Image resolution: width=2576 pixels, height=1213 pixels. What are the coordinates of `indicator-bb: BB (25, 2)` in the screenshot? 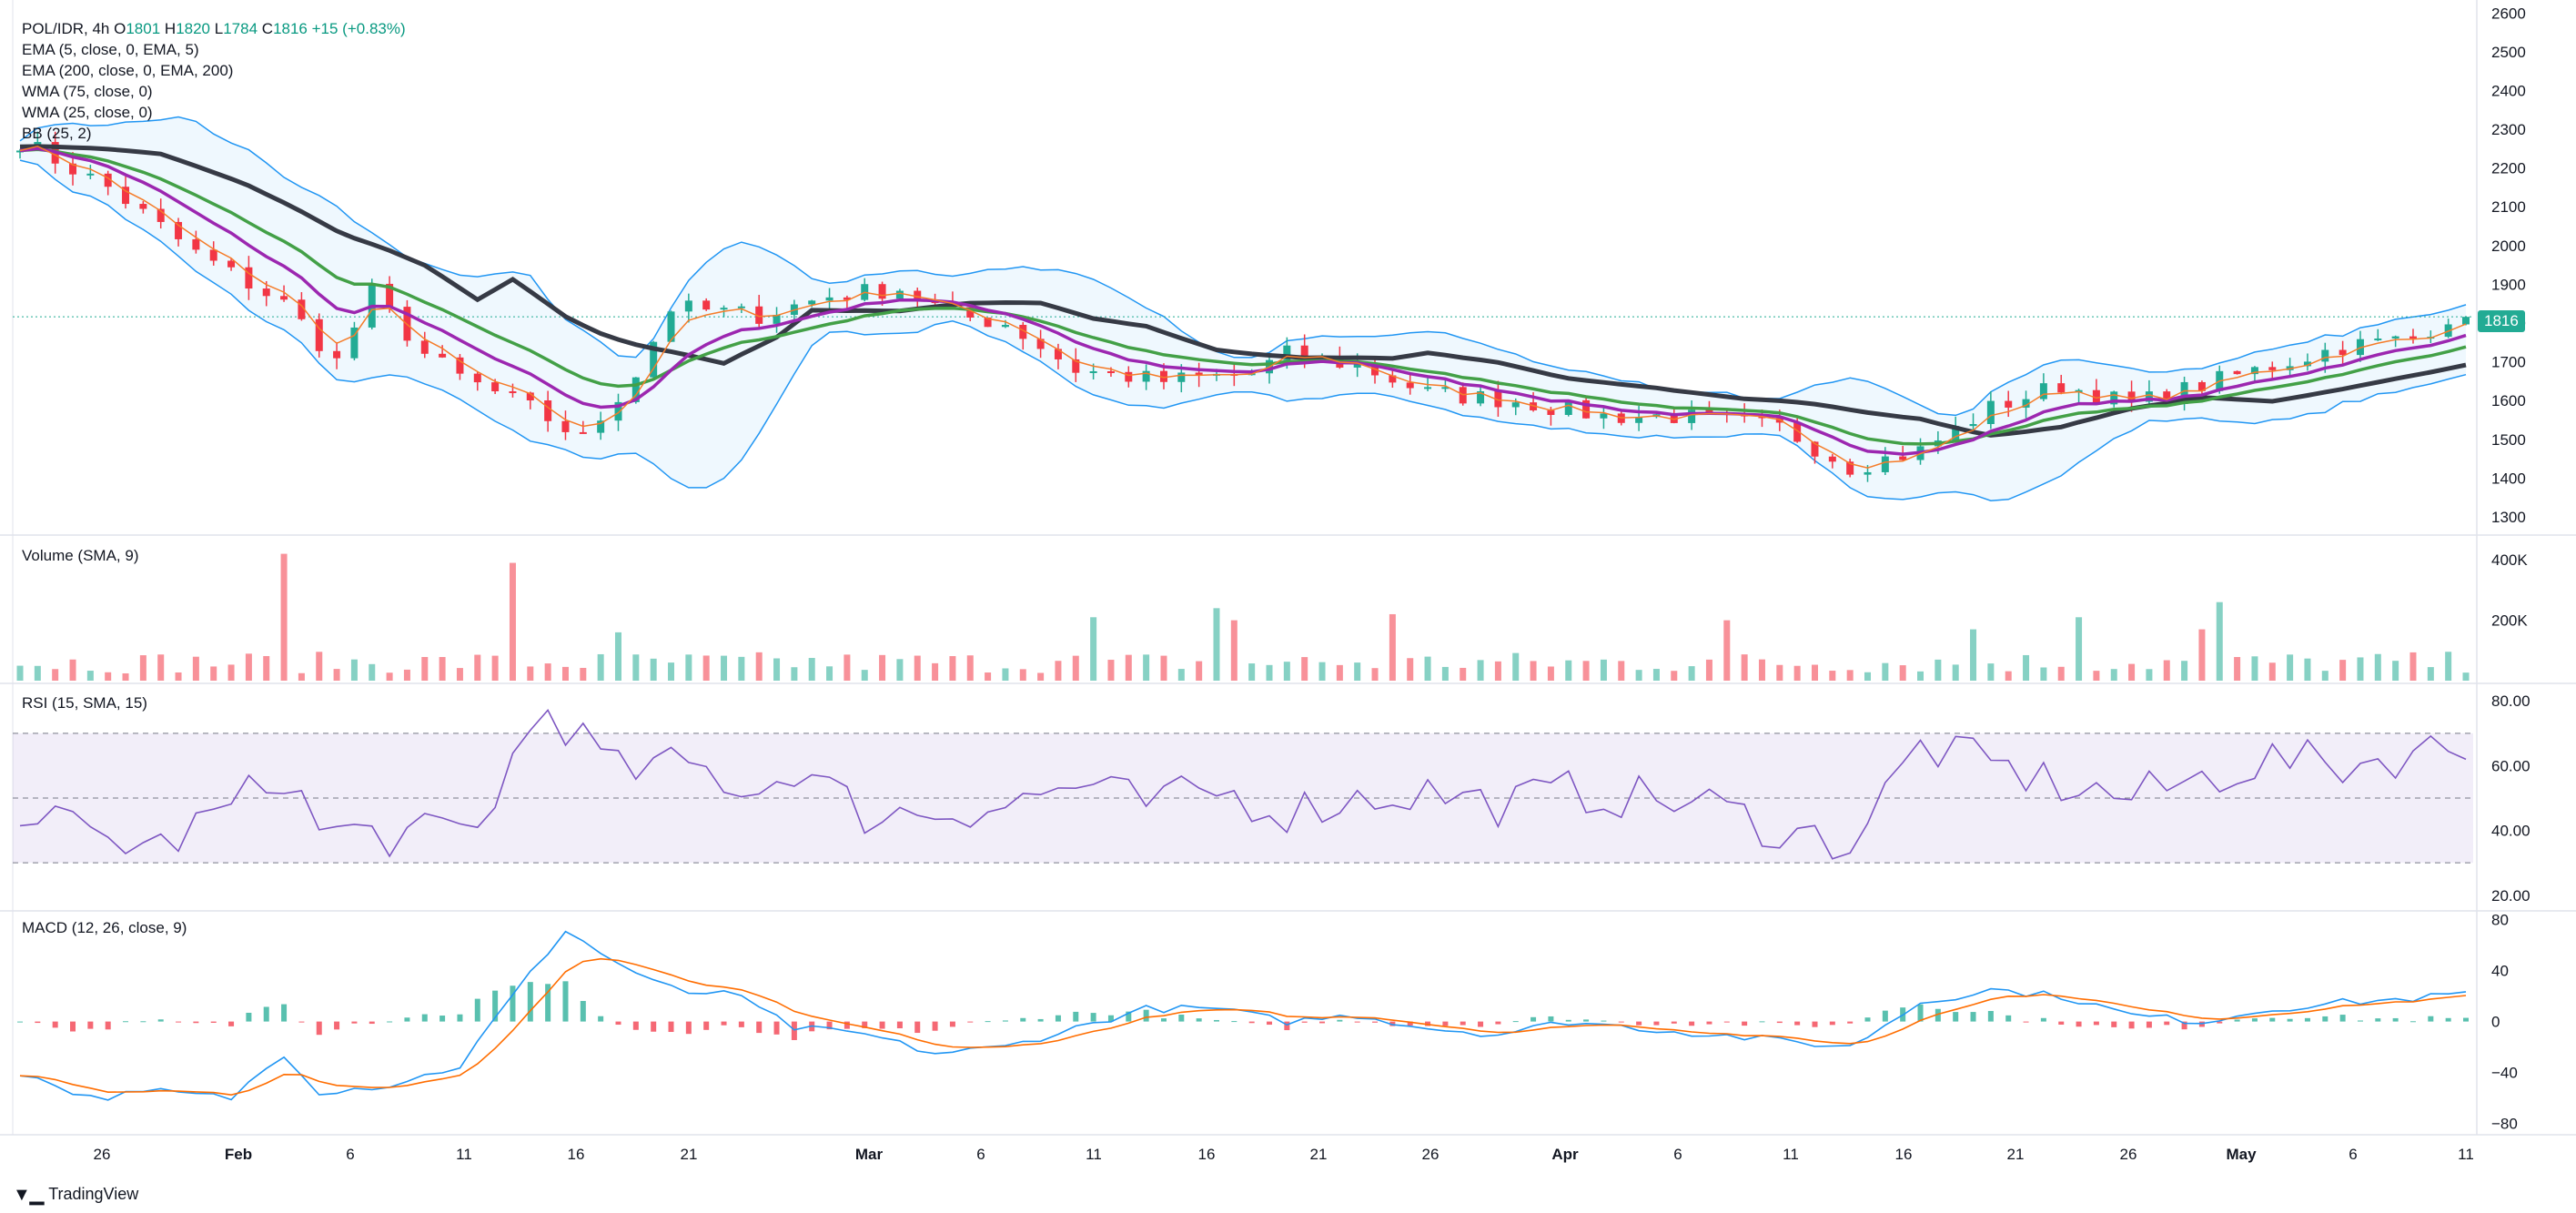 It's located at (57, 133).